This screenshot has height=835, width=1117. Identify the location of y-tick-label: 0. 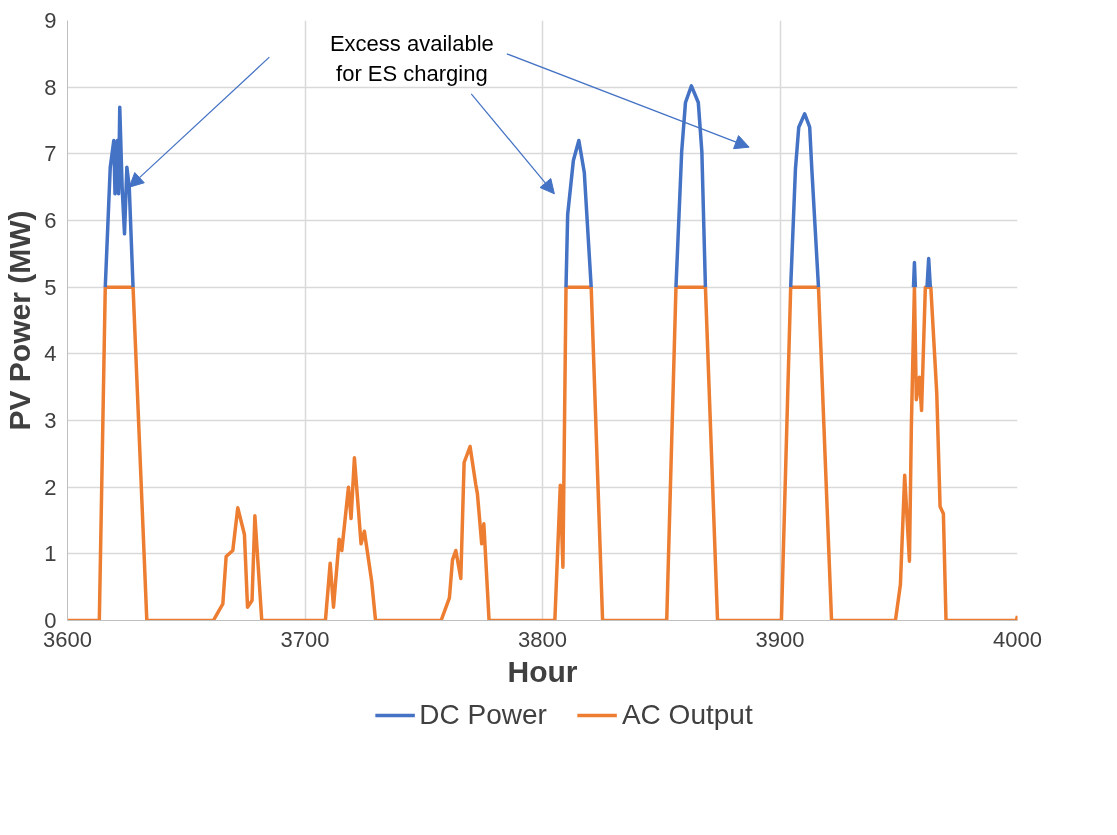
(50, 620).